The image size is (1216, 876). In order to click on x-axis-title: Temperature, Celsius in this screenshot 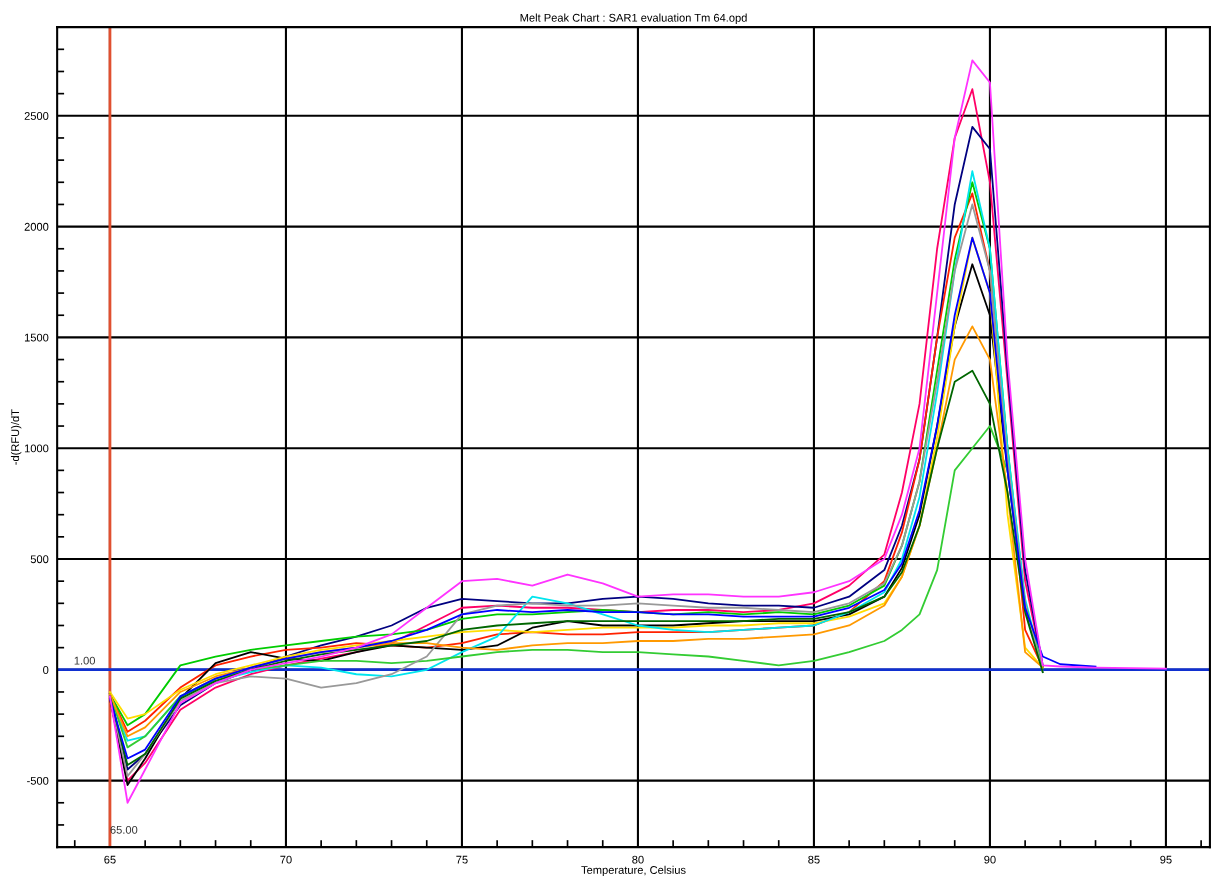, I will do `click(633, 870)`.